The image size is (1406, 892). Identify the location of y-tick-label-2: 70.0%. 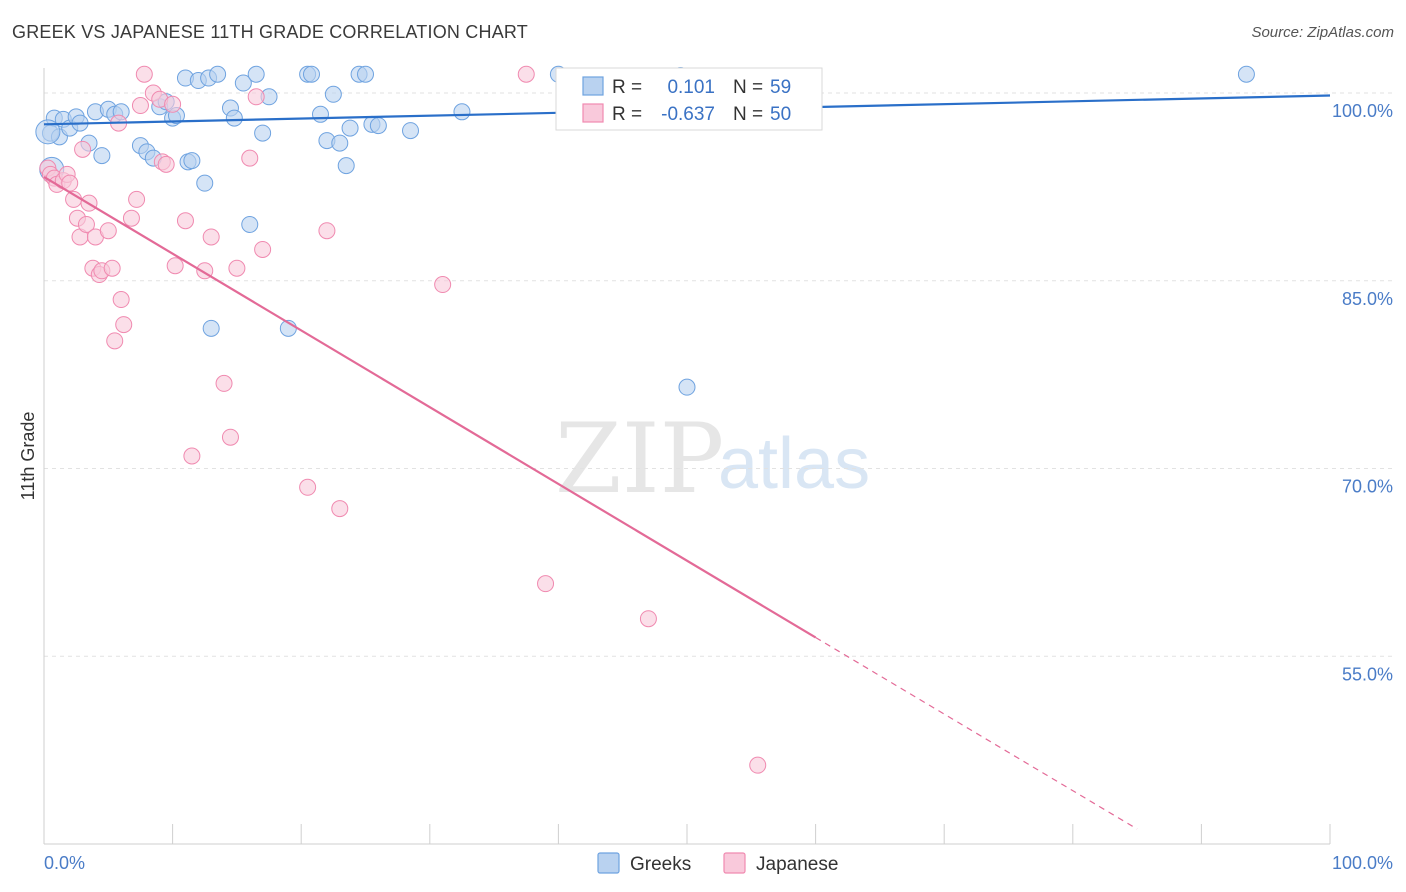
(1367, 487).